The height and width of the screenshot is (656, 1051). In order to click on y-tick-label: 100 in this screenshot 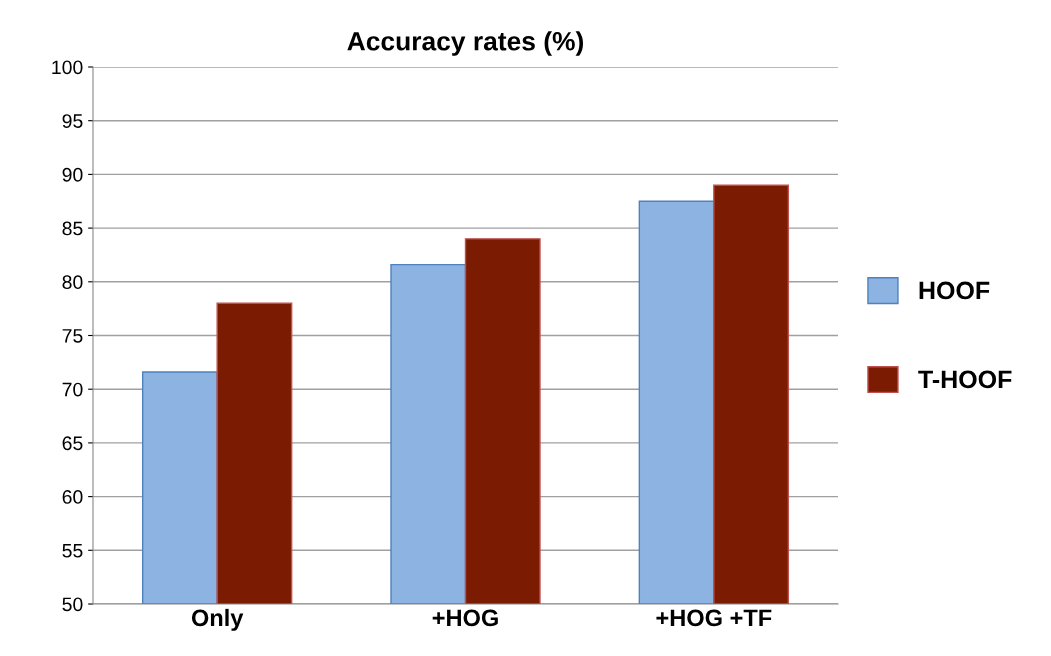, I will do `click(67, 67)`.